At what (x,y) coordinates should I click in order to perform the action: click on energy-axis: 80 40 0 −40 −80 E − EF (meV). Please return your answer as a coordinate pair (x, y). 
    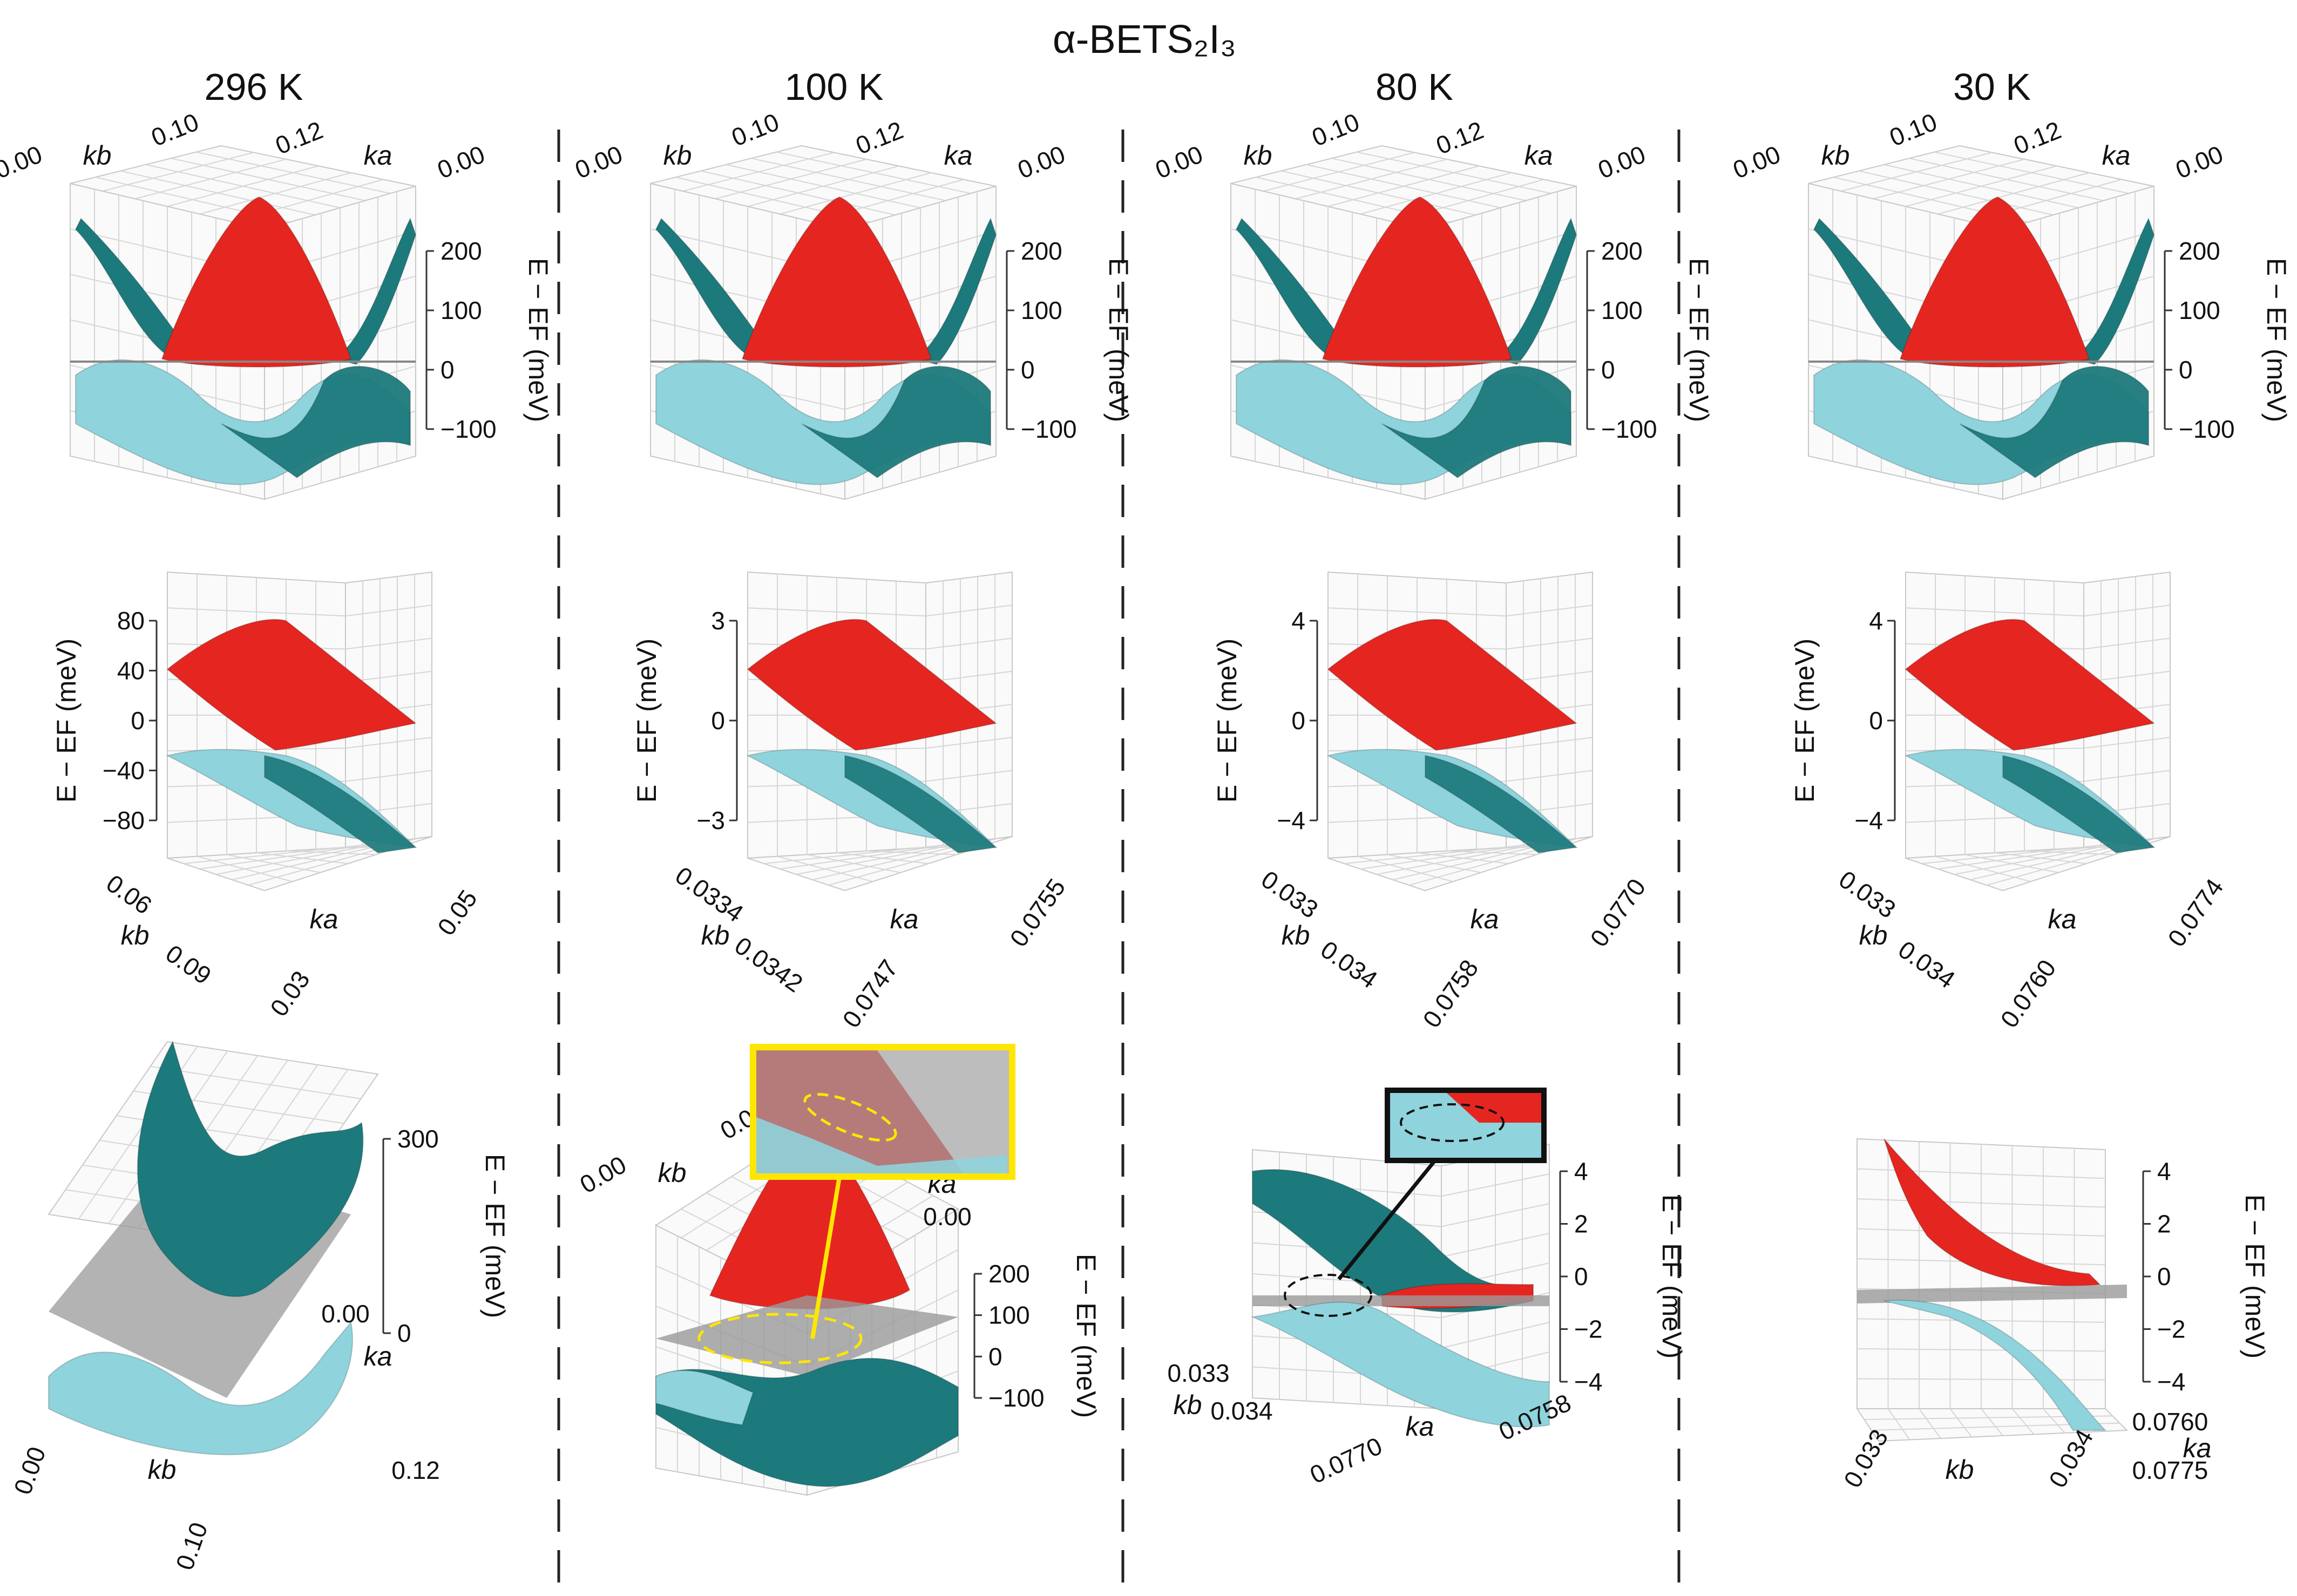
    Looking at the image, I should click on (104, 720).